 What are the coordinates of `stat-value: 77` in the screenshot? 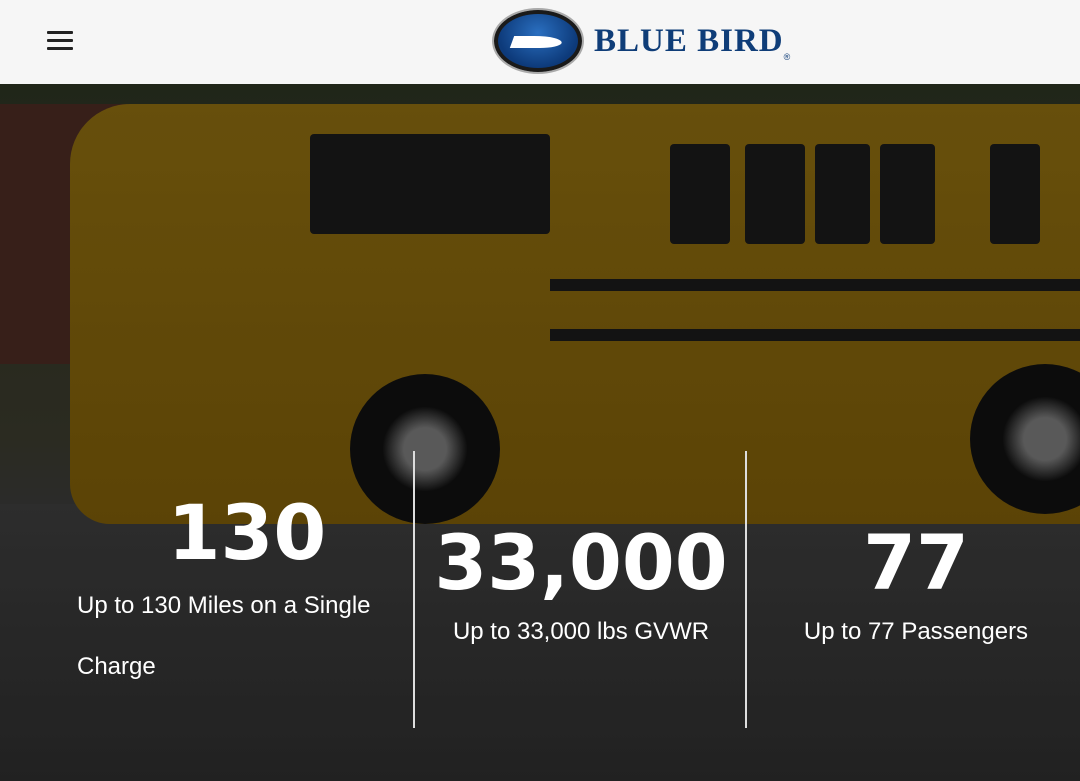 It's located at (916, 562).